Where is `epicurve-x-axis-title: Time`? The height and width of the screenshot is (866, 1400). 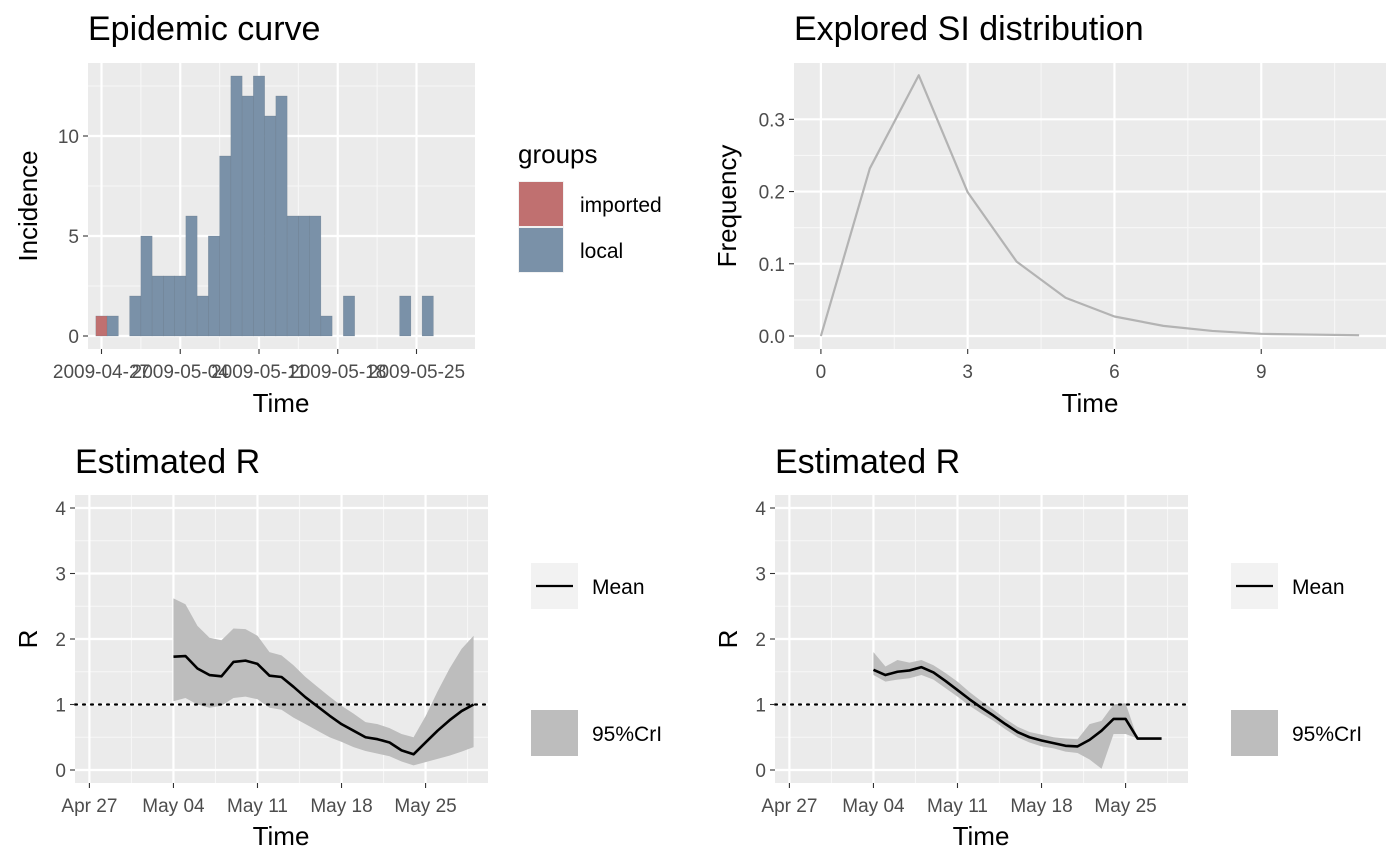
epicurve-x-axis-title: Time is located at coordinates (281, 403).